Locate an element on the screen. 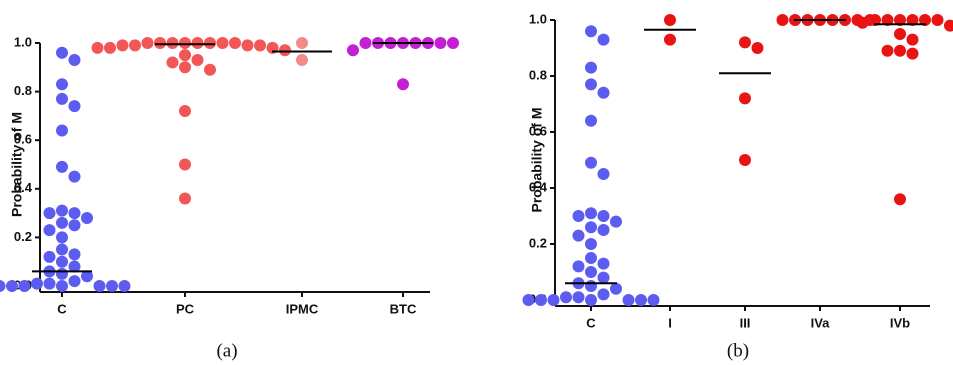 The image size is (953, 365). y-tick-label: 1.0 is located at coordinates (538, 18).